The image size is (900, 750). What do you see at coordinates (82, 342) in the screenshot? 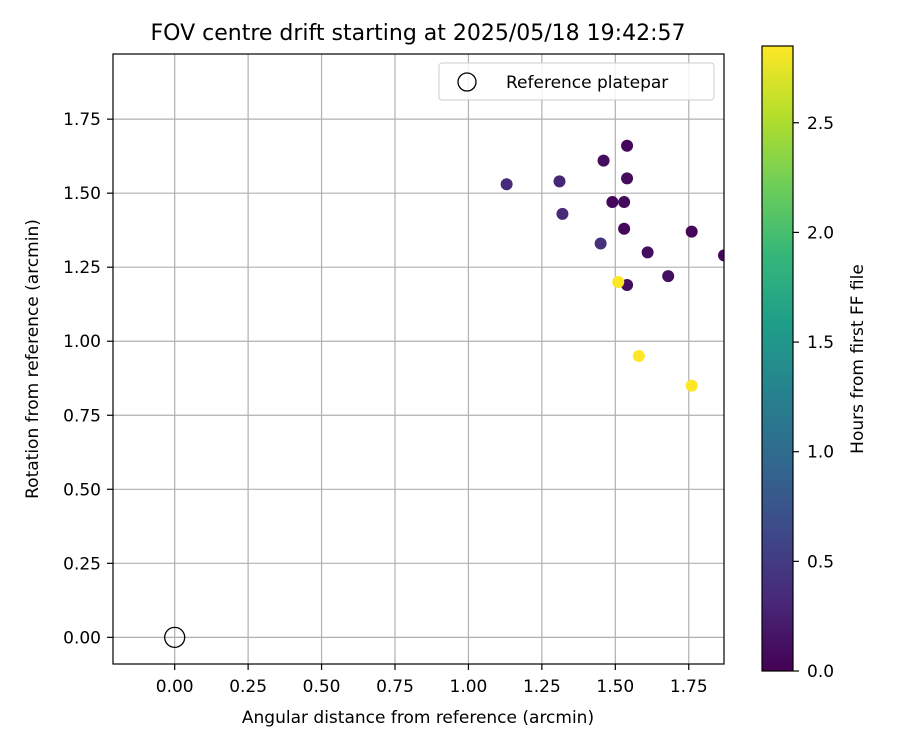
I see `y-tick-label: 1.00` at bounding box center [82, 342].